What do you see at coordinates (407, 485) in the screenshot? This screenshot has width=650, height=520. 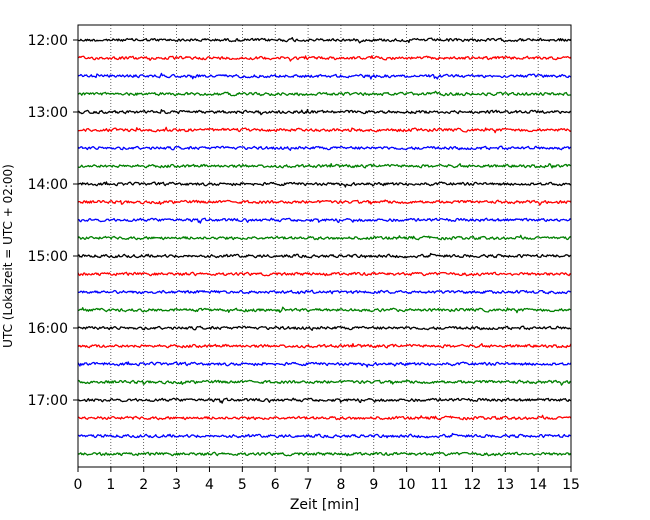 I see `x-tick-label: 10` at bounding box center [407, 485].